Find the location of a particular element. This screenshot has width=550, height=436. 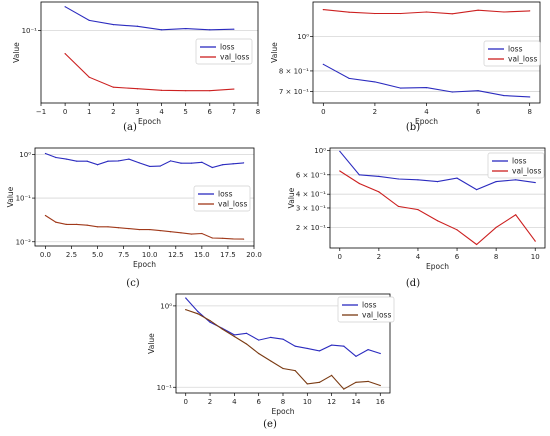

x-tick-label: 3 is located at coordinates (137, 112).